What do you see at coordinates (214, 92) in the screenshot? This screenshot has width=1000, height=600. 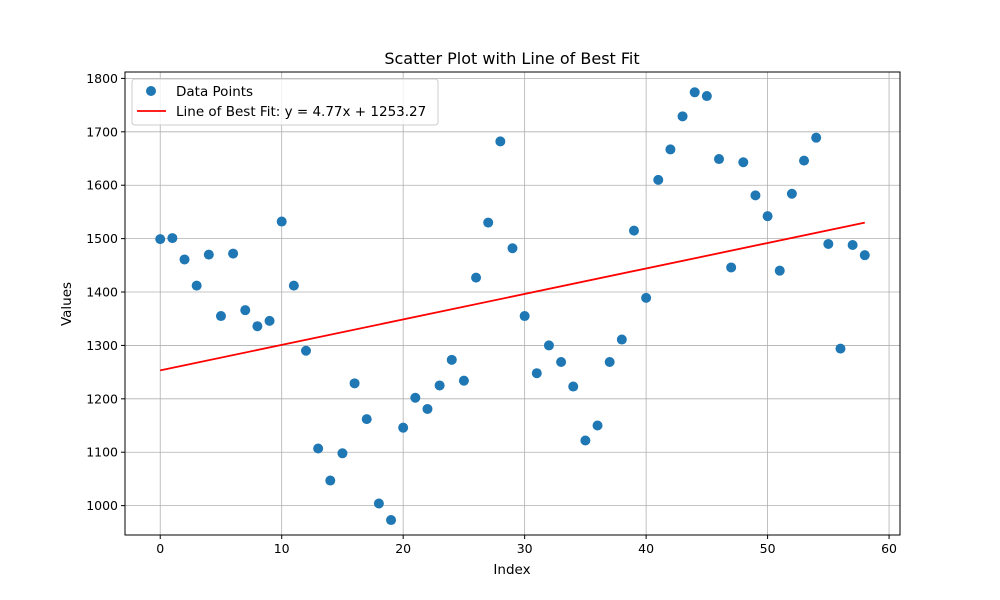 I see `legend-label-data-points: Data Points` at bounding box center [214, 92].